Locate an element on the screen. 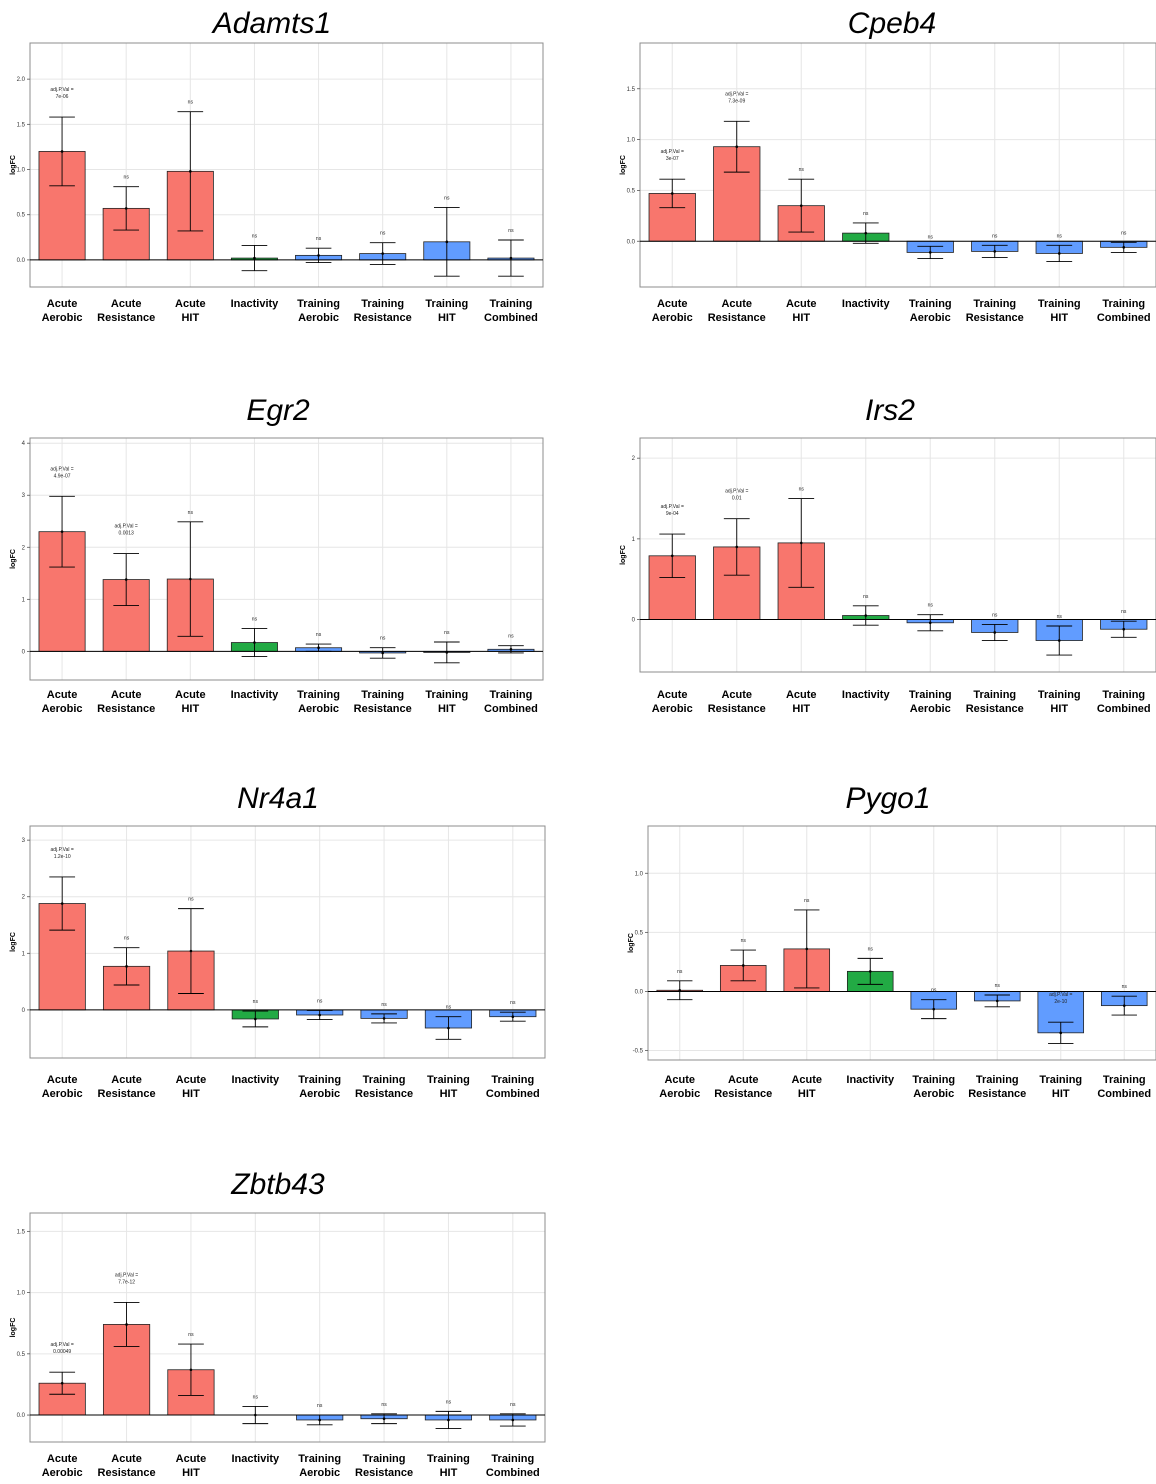  y-tick-label: 1 is located at coordinates (634, 540).